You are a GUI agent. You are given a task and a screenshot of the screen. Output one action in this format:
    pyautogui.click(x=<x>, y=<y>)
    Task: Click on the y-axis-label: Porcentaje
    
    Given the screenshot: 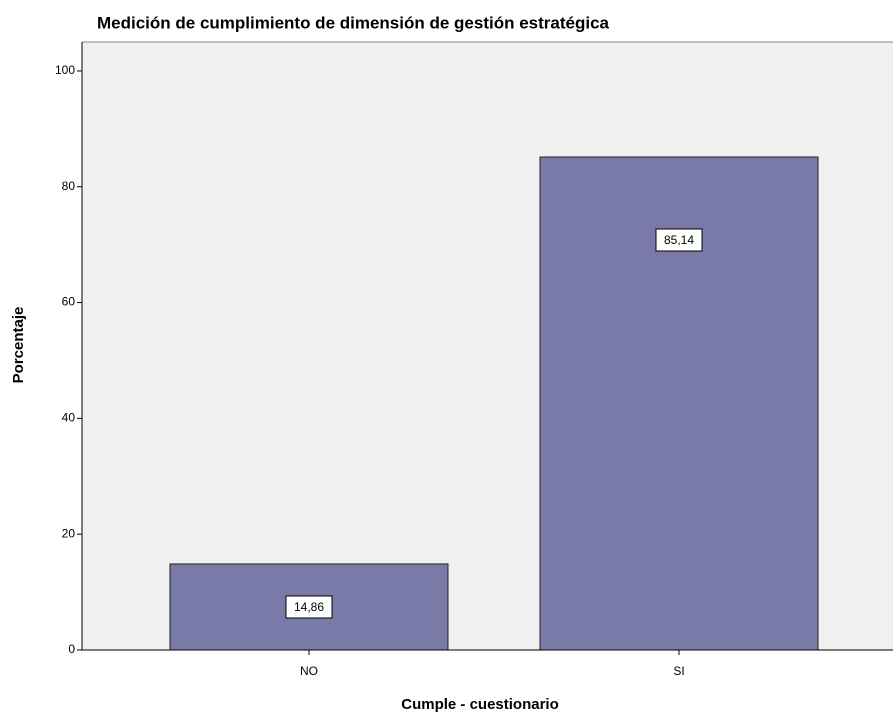 What is the action you would take?
    pyautogui.click(x=18, y=345)
    